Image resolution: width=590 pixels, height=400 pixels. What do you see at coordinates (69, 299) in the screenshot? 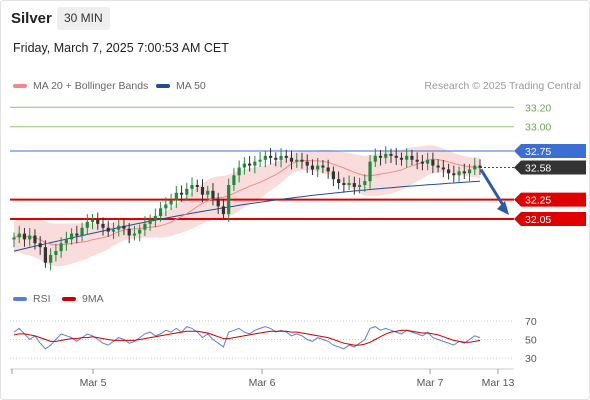
I see `9ma-swatch` at bounding box center [69, 299].